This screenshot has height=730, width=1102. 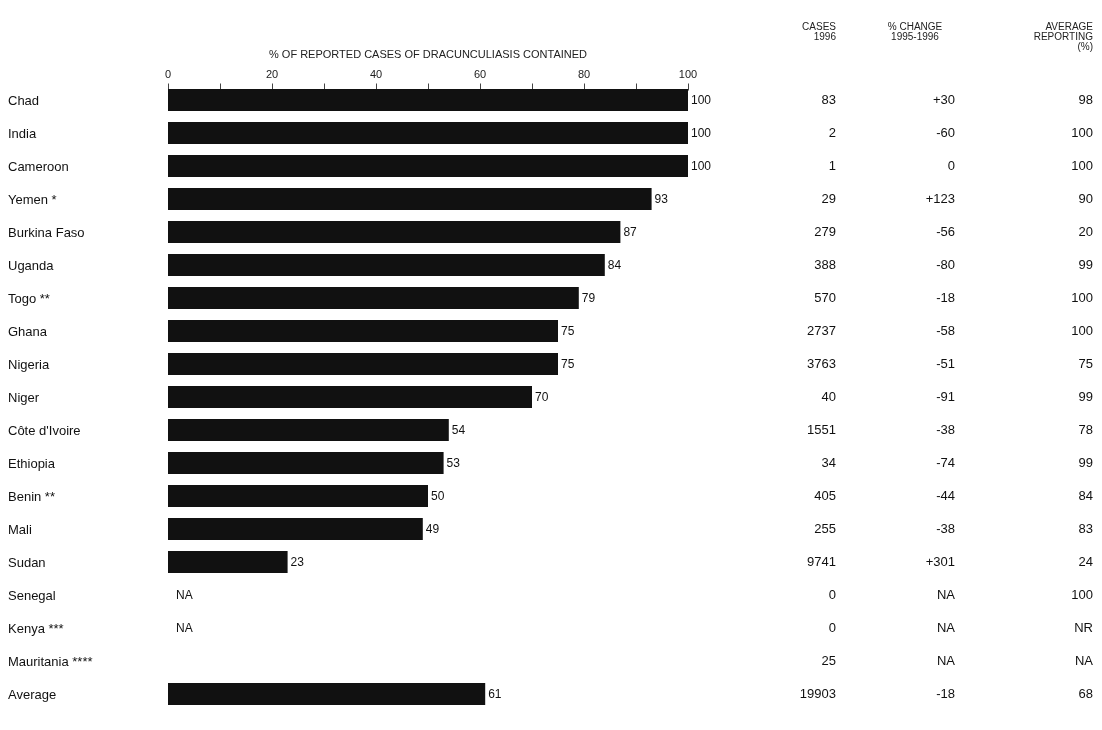 What do you see at coordinates (24, 397) in the screenshot?
I see `y-tick-label: Niger` at bounding box center [24, 397].